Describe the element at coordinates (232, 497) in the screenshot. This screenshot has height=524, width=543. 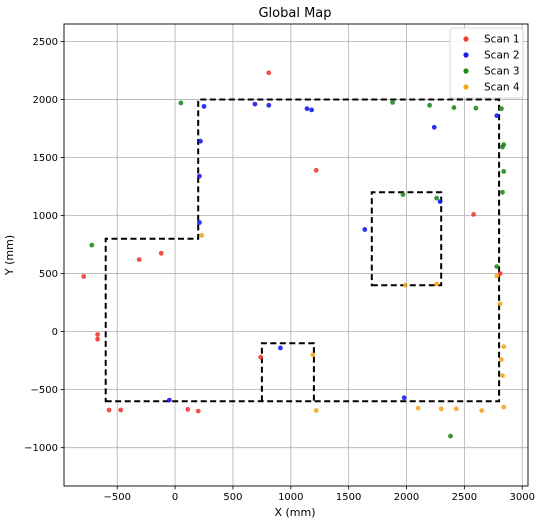
I see `x-tick-label: 500` at that location.